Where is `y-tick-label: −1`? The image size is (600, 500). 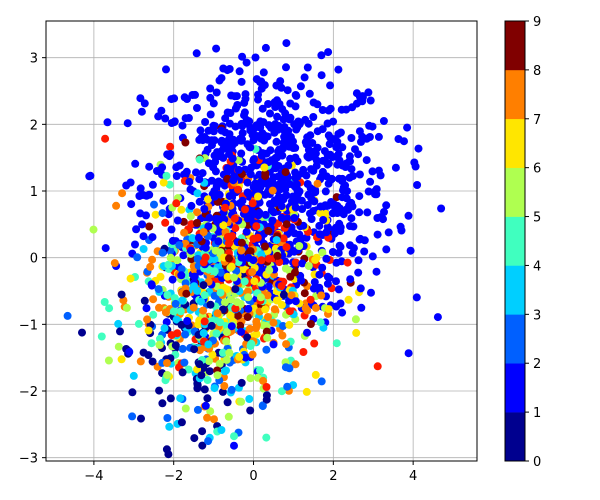
y-tick-label: −1 is located at coordinates (28, 325).